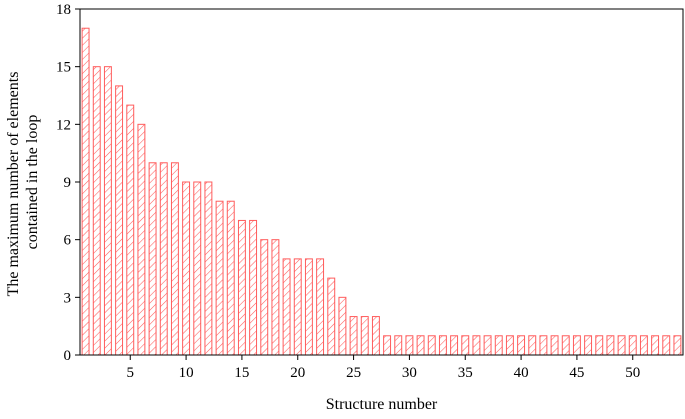  Describe the element at coordinates (68, 298) in the screenshot. I see `y-tick-label: 3` at that location.